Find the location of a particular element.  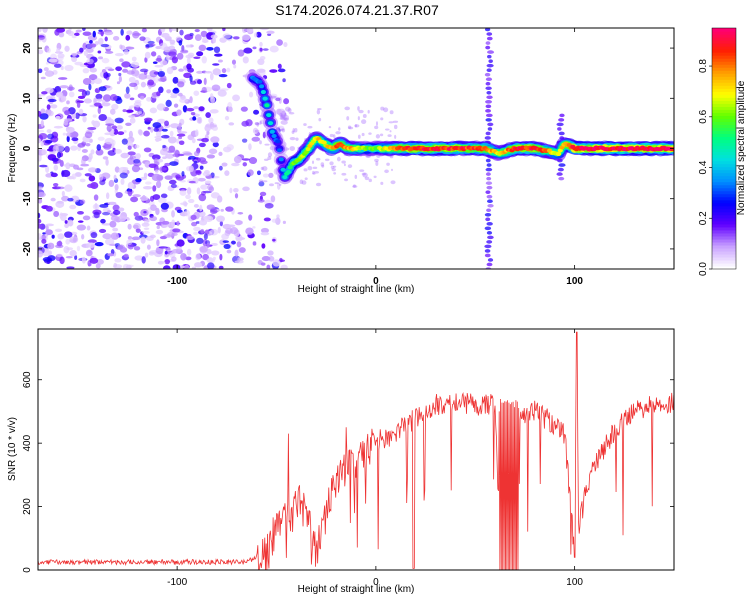

spectrogram-ylabel: Frequency (Hz) is located at coordinates (12, 148).